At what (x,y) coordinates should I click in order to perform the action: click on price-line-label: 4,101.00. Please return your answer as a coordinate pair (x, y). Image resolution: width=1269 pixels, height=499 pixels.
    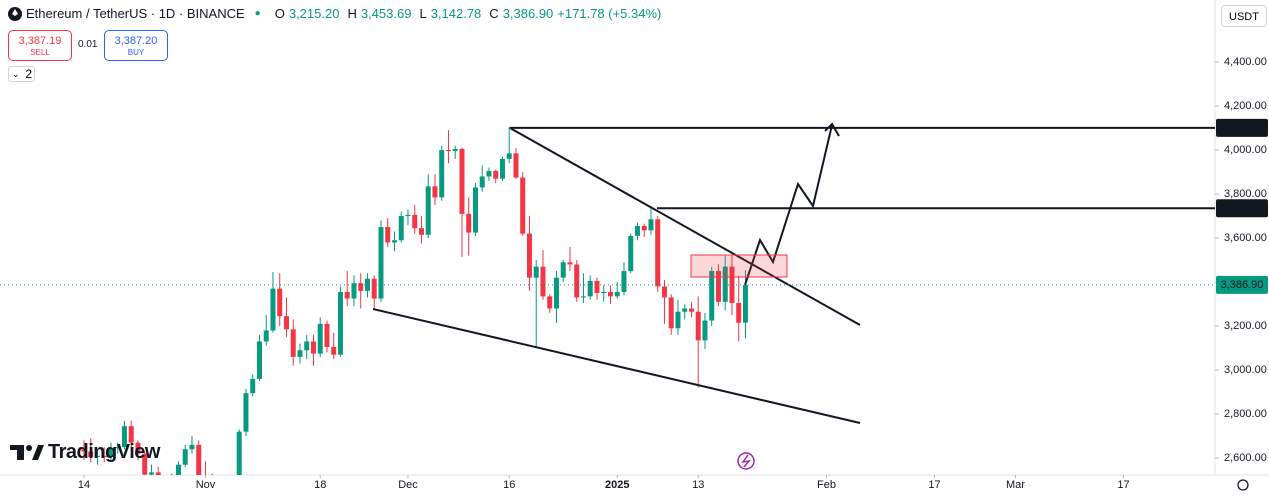
    Looking at the image, I should click on (1242, 128).